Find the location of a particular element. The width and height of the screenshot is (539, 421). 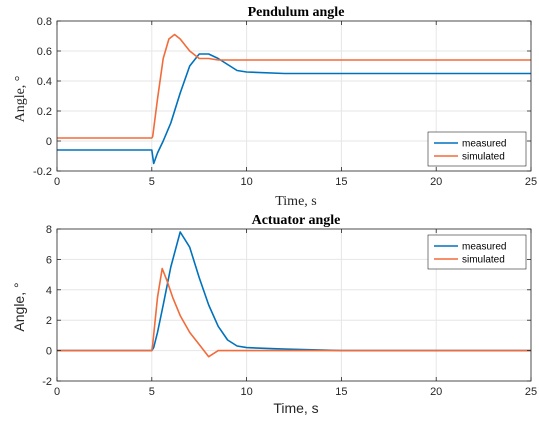

y-tick-label: 2 is located at coordinates (49, 321).